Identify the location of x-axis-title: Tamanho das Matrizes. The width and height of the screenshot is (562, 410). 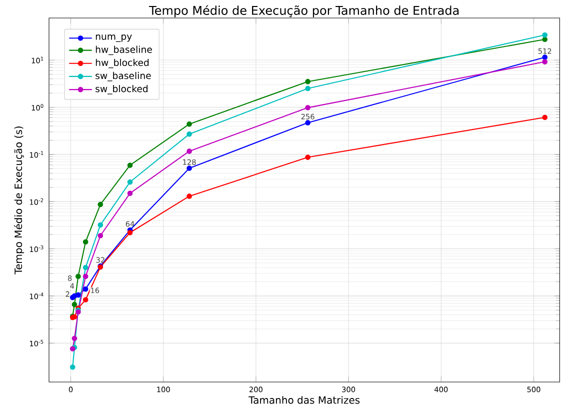
(304, 400).